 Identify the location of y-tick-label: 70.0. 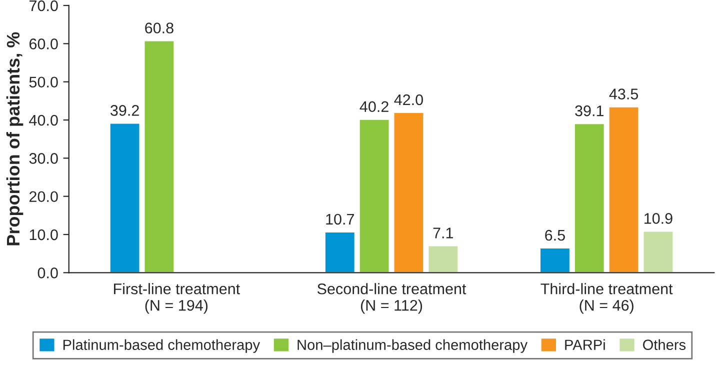
(44, 6).